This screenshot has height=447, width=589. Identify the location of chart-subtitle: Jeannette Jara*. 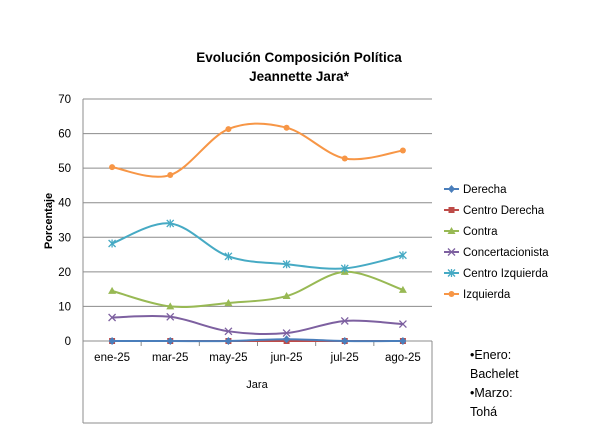
(299, 76).